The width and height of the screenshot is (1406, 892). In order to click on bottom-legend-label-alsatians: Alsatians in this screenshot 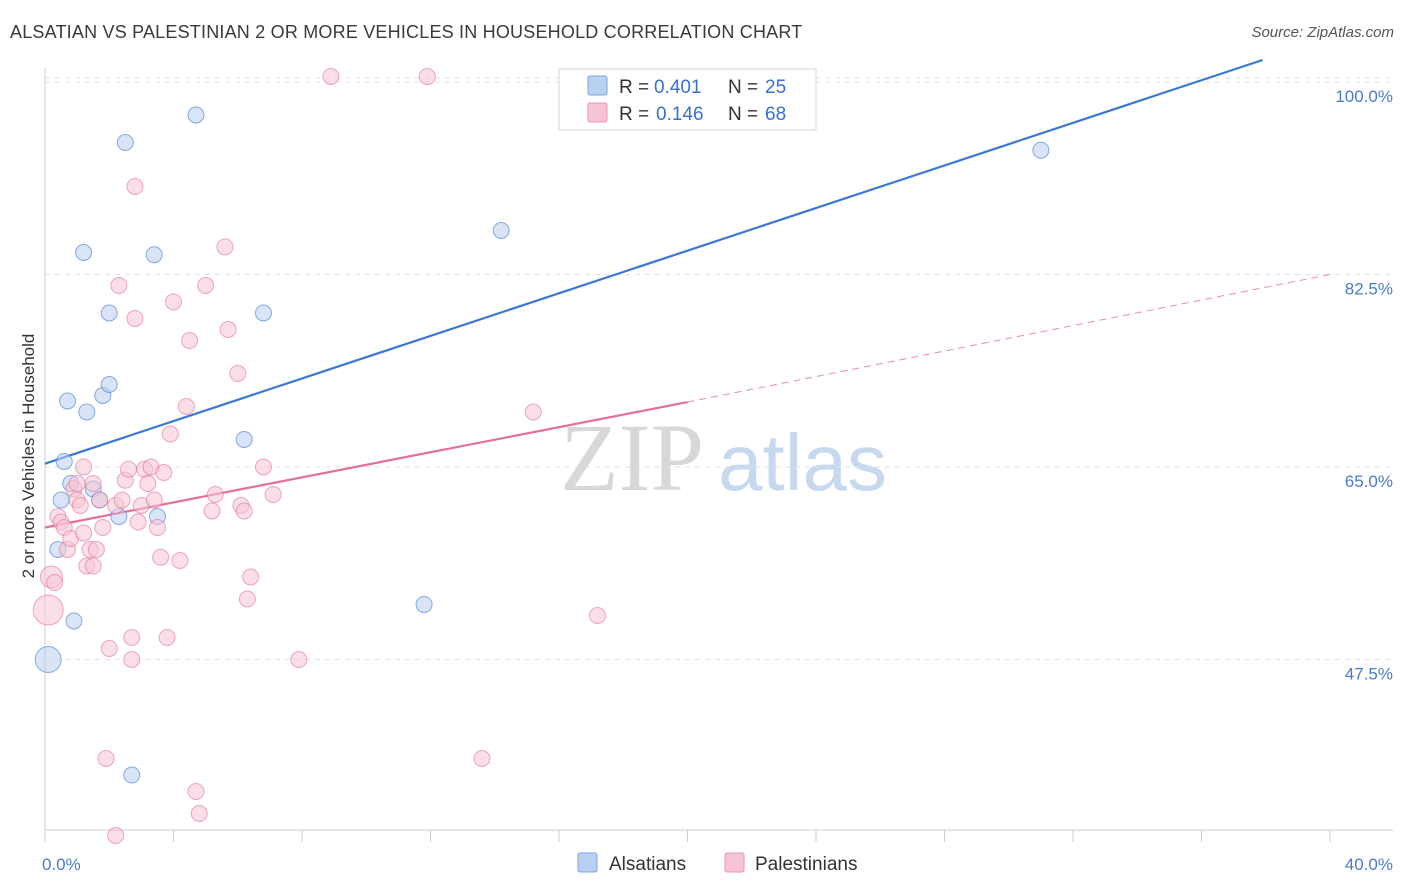, I will do `click(647, 864)`.